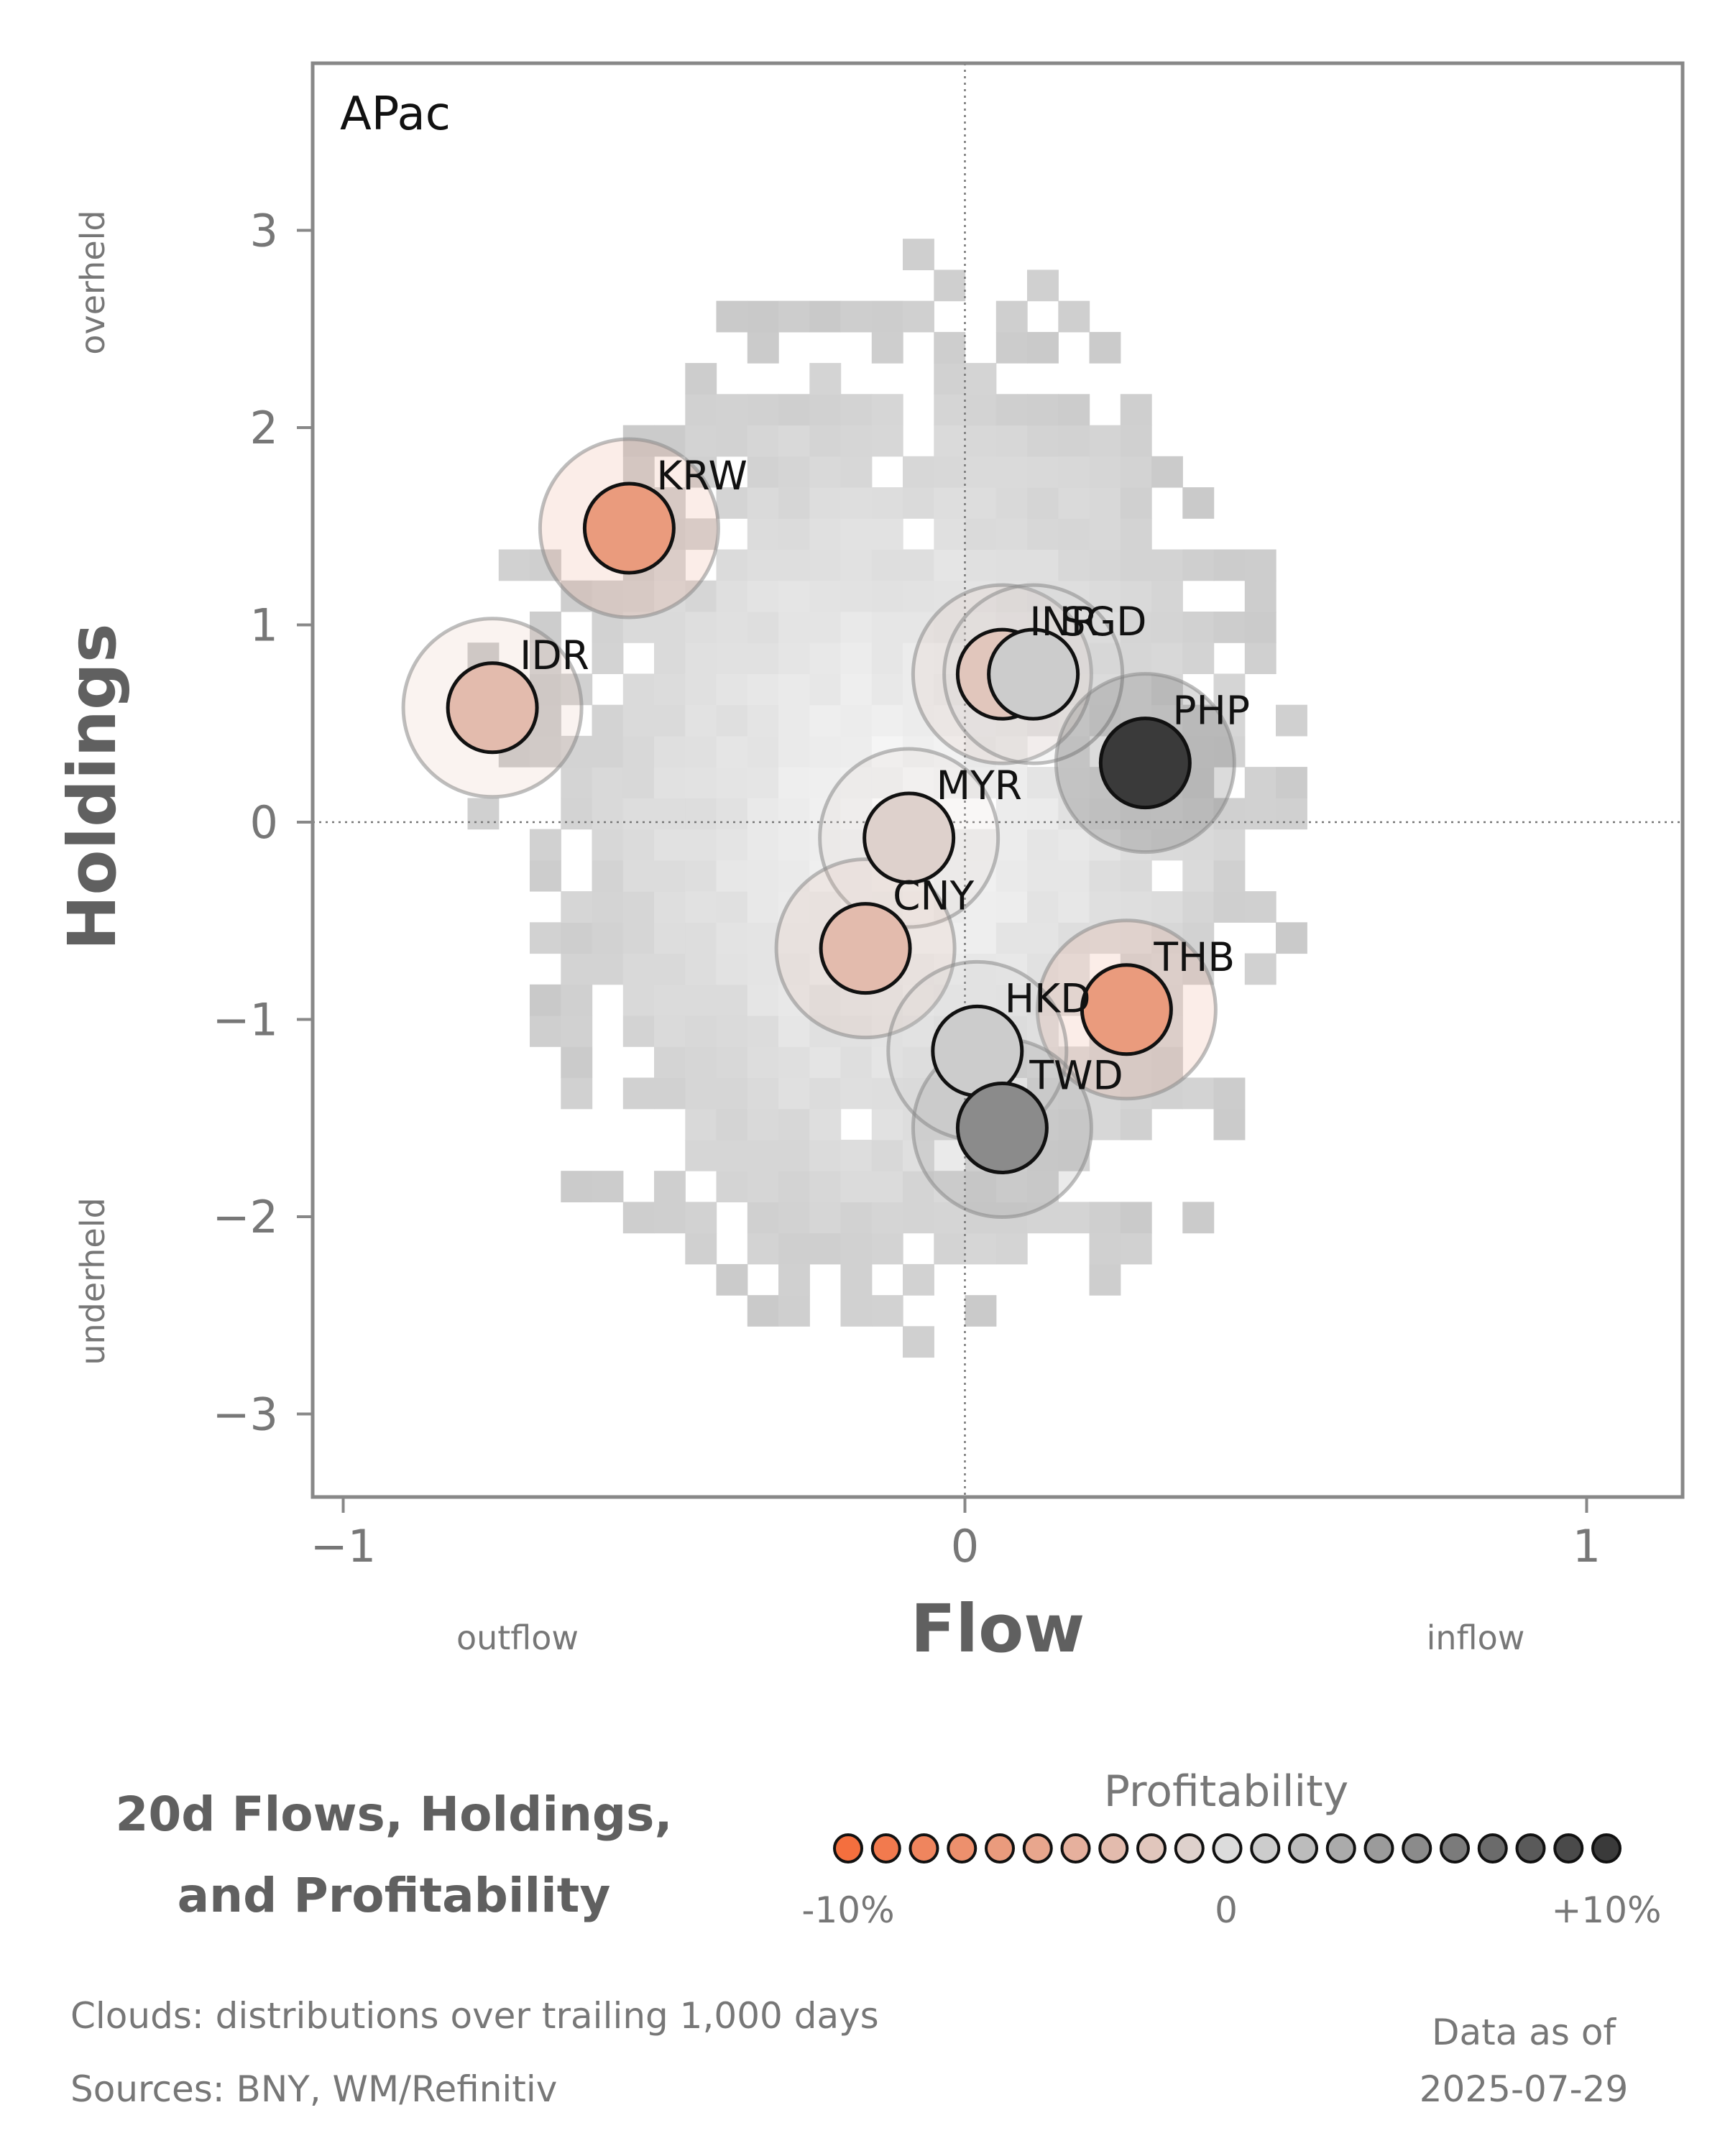 This screenshot has width=1725, height=2156. What do you see at coordinates (1587, 1546) in the screenshot?
I see `x-tick-label: 1` at bounding box center [1587, 1546].